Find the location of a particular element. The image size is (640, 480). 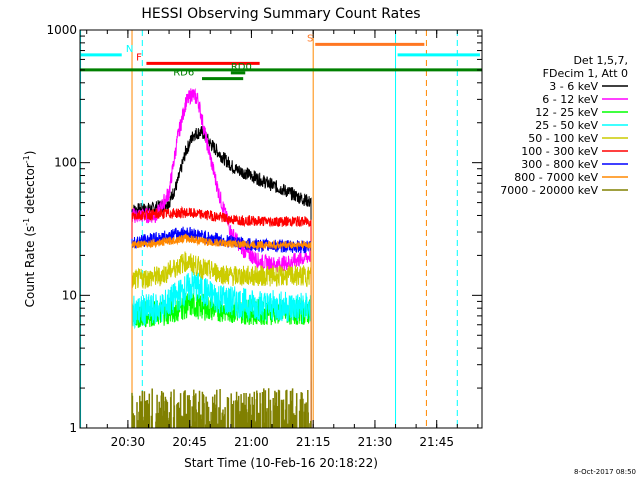

y-tick-label-3: 1000 is located at coordinates (61, 30).